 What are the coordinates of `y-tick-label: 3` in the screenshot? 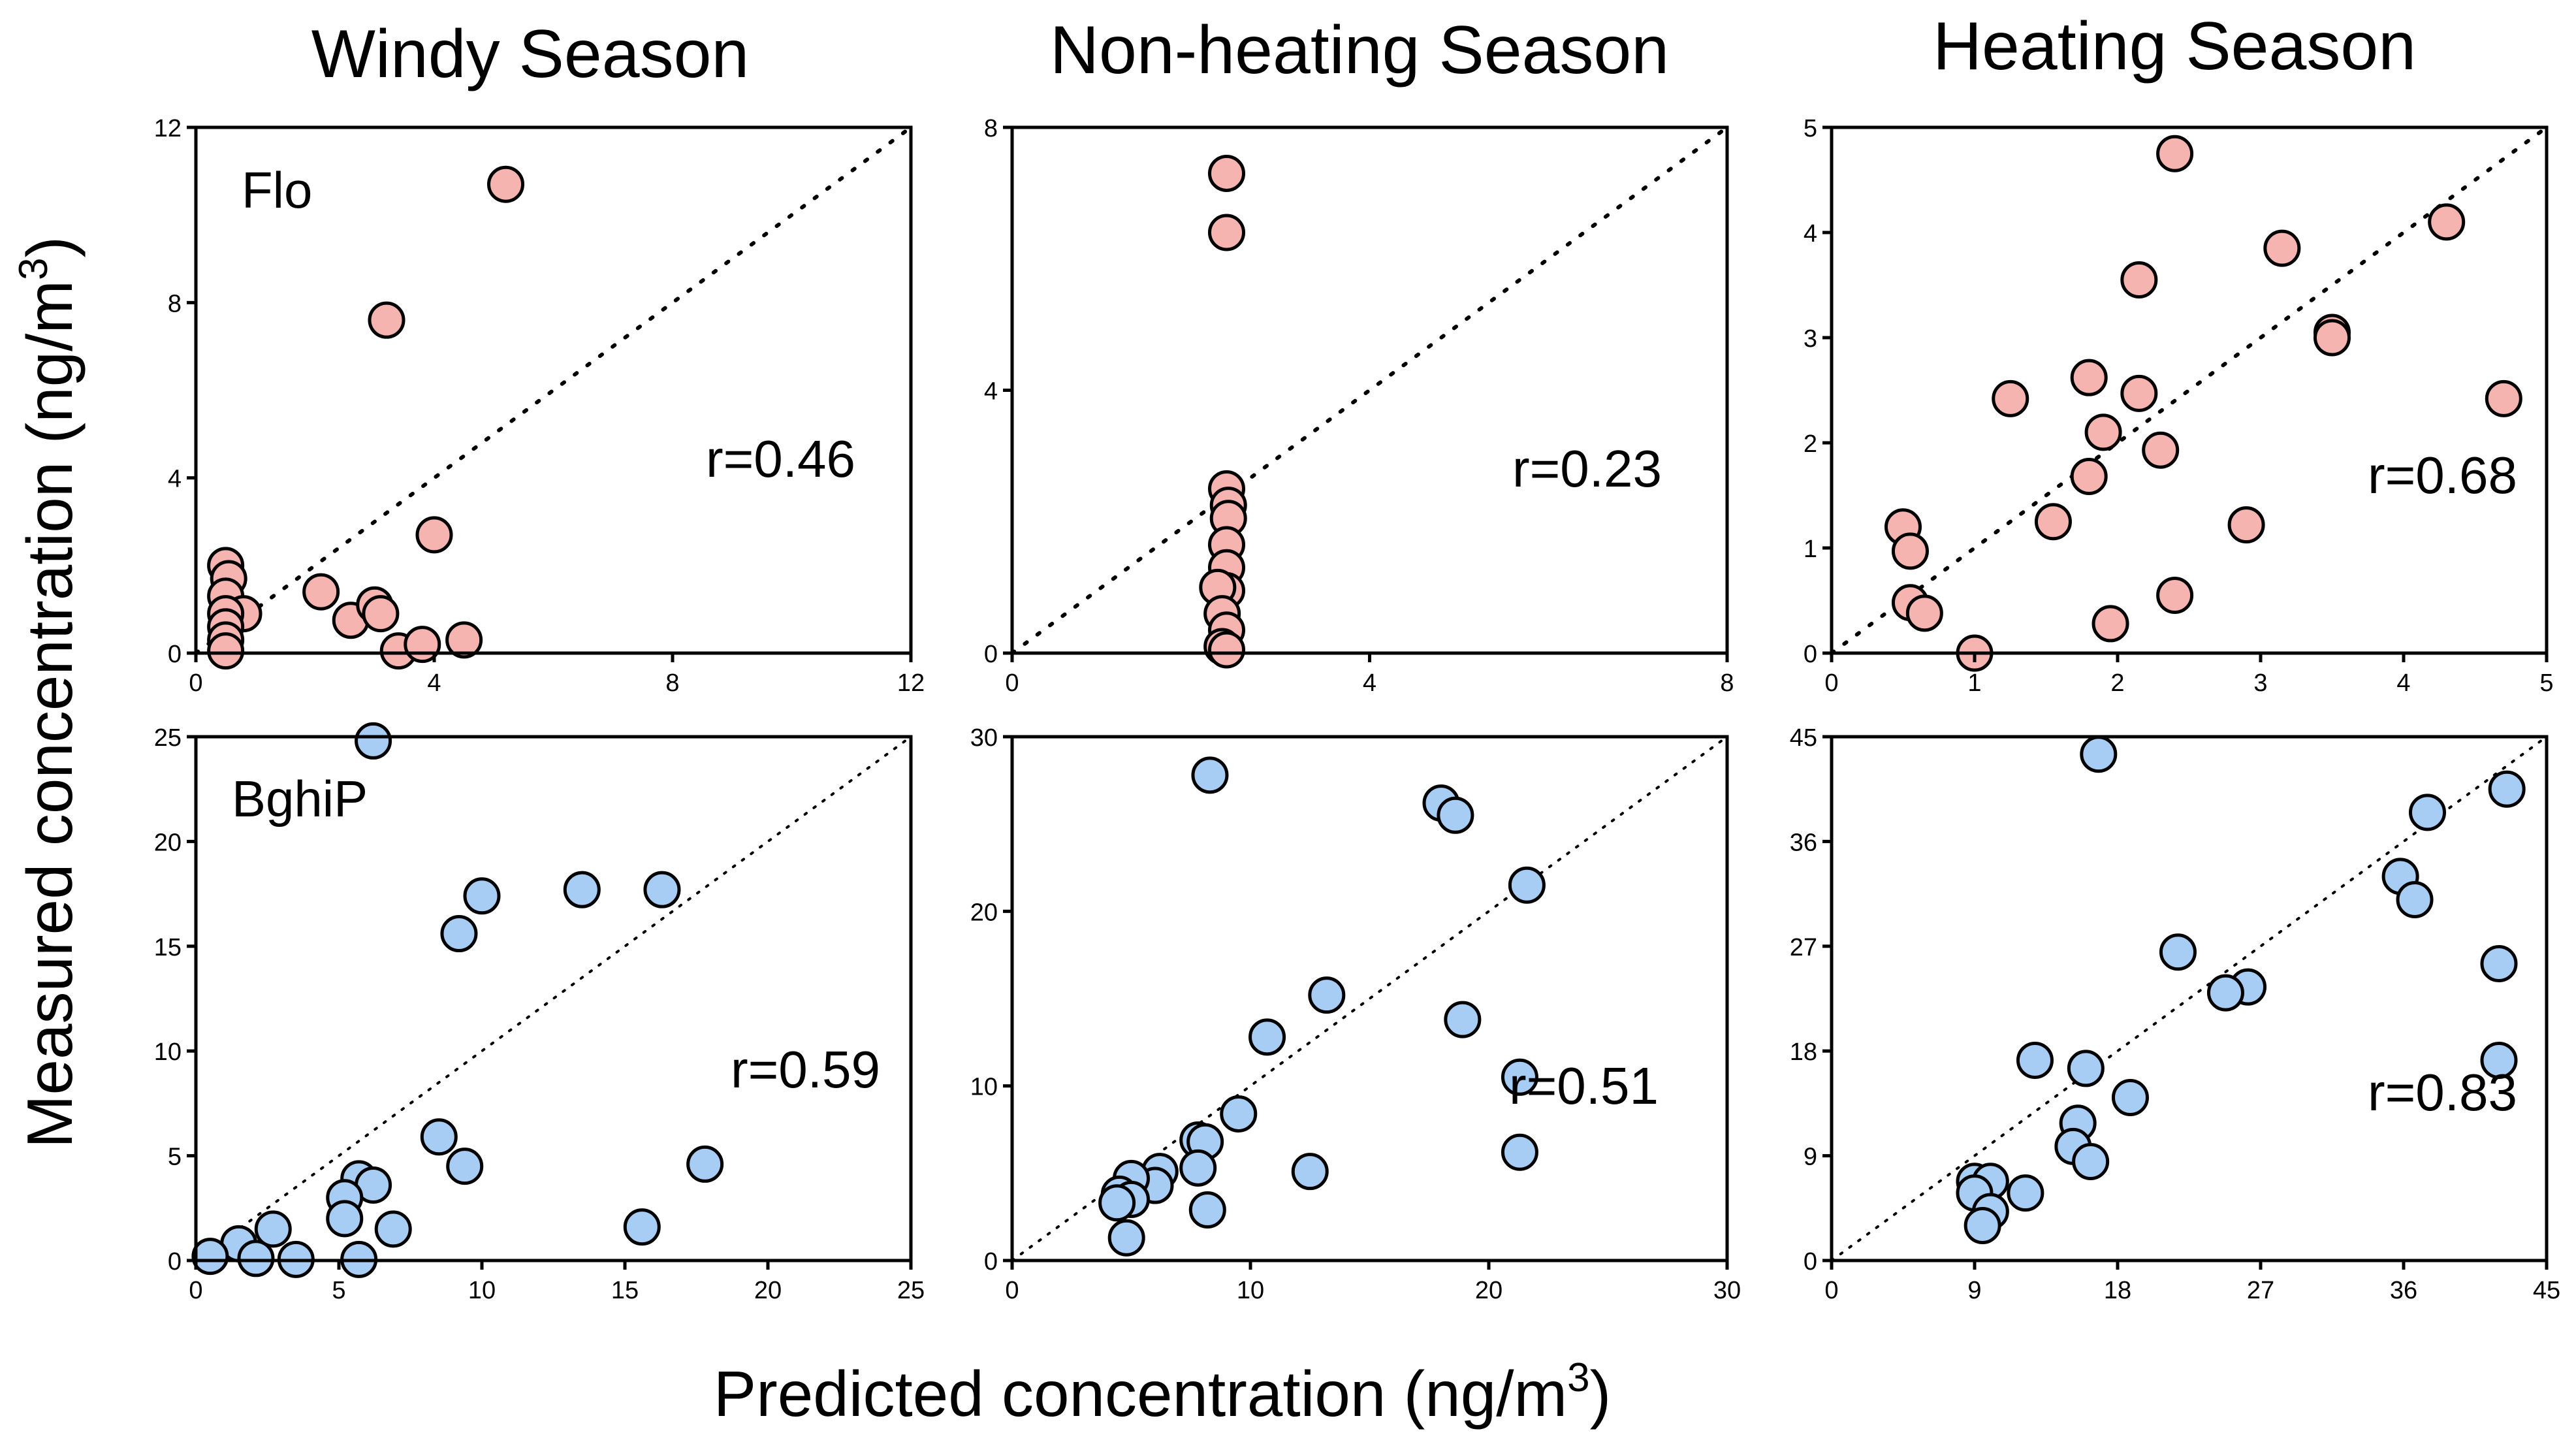 It's located at (1811, 339).